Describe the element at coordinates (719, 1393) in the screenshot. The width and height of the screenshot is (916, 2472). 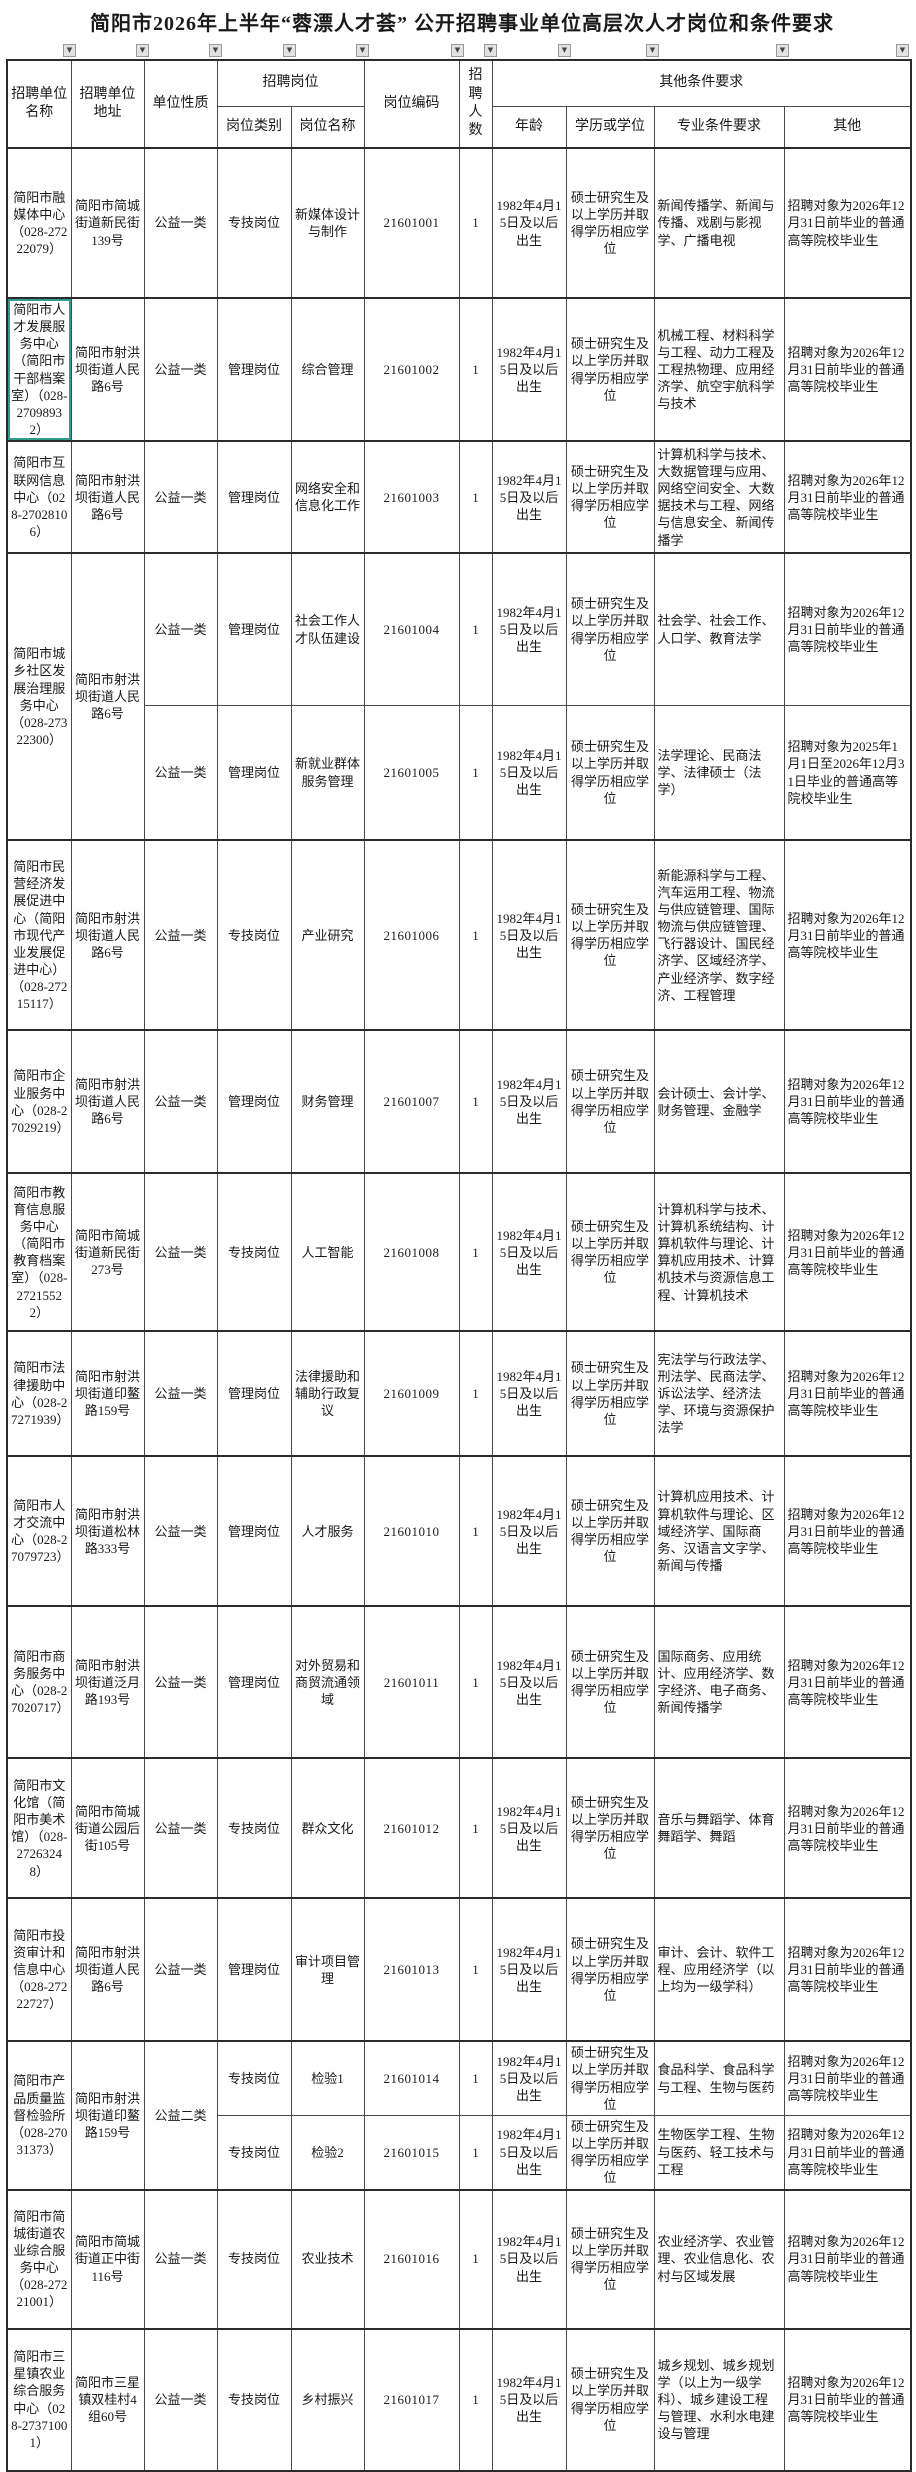
I see `major-cell: 宪法学与行政法学、刑法学、民商法学、诉讼法学、经济法学、环境与资源保护法学` at that location.